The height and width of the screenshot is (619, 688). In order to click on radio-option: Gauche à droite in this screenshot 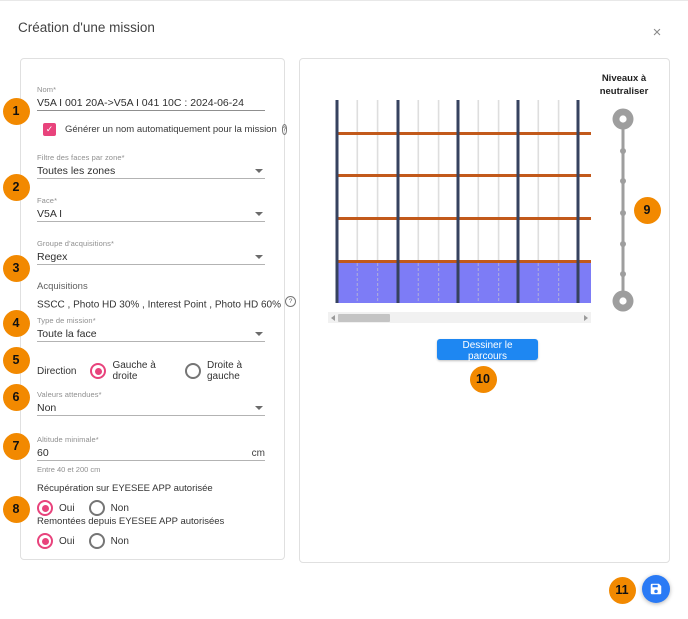, I will do `click(130, 371)`.